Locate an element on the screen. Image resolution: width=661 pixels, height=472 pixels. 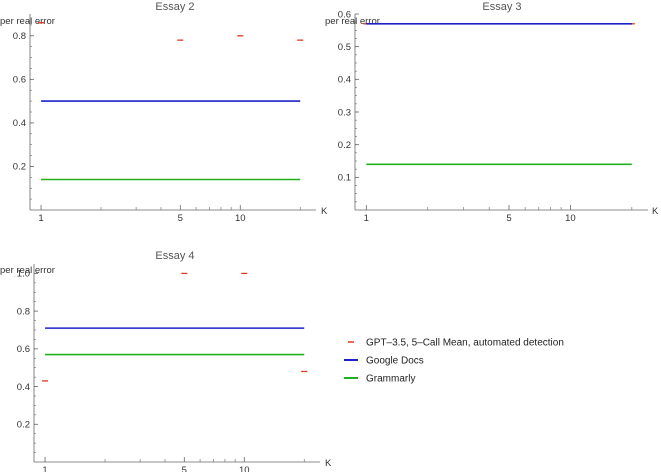
y-tick-label: 0.3 is located at coordinates (344, 112).